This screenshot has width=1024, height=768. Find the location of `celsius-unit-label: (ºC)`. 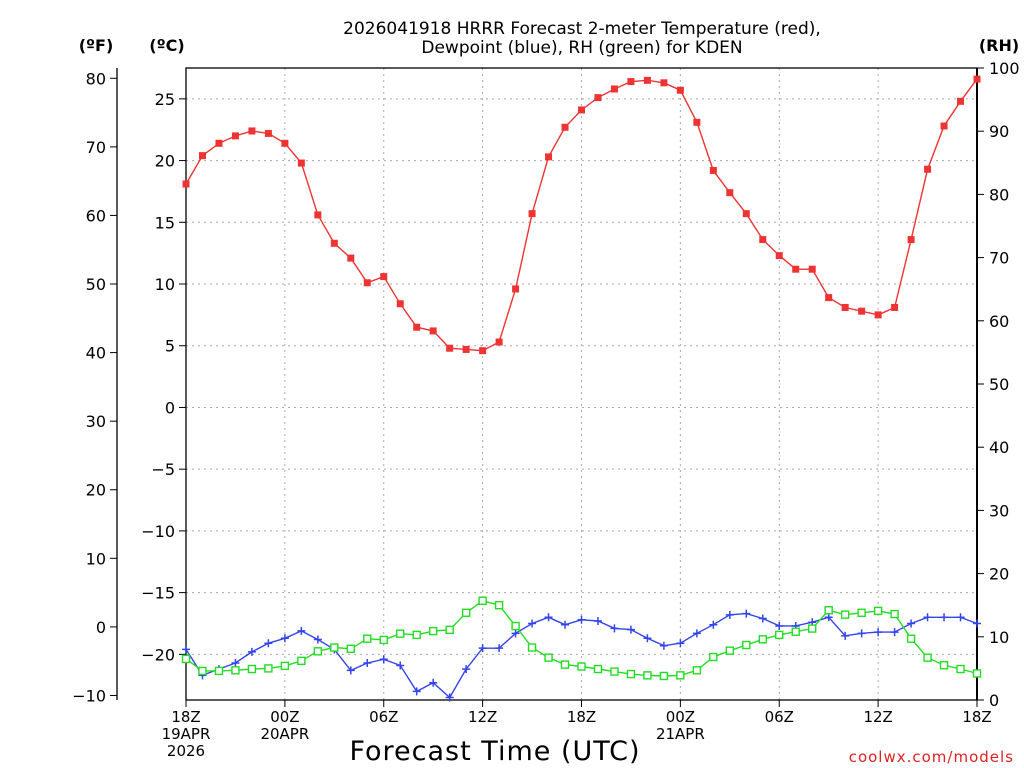

celsius-unit-label: (ºC) is located at coordinates (166, 45).